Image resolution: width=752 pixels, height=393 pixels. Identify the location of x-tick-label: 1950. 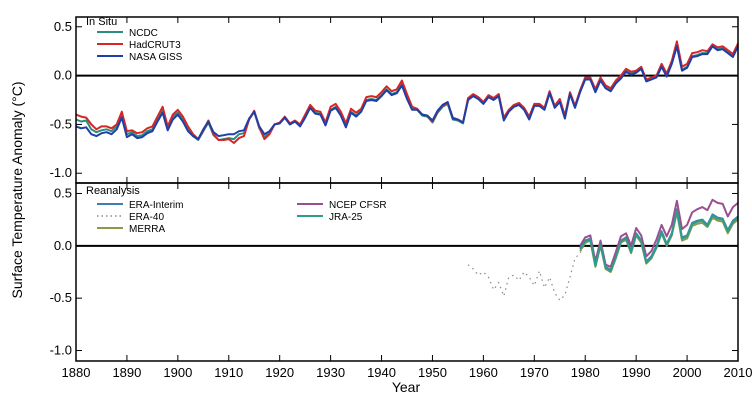
(432, 372).